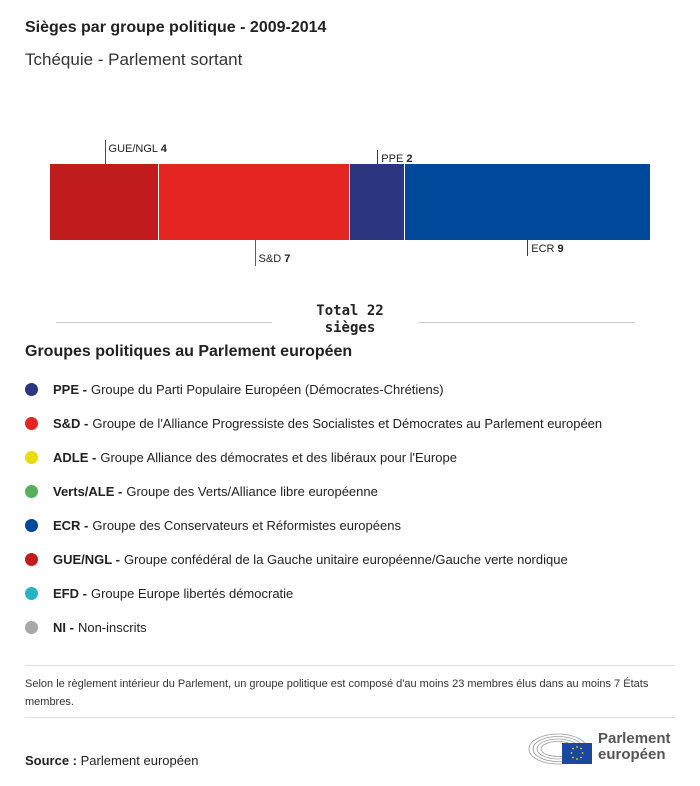 The image size is (700, 786). I want to click on legend-name: Groupe Europe libertés démocratie, so click(192, 593).